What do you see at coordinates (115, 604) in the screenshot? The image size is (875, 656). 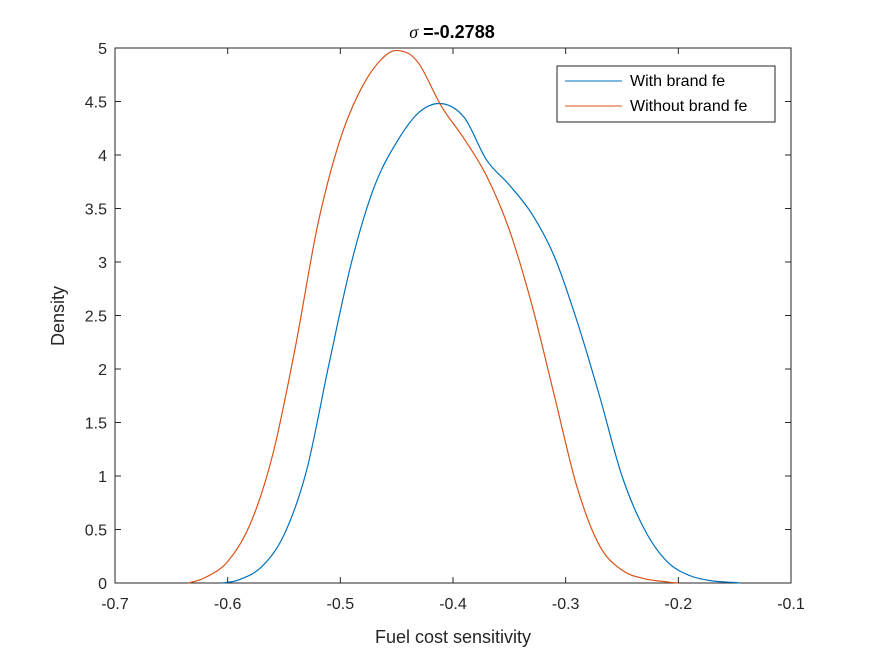 I see `x-tick-label: -0.7` at bounding box center [115, 604].